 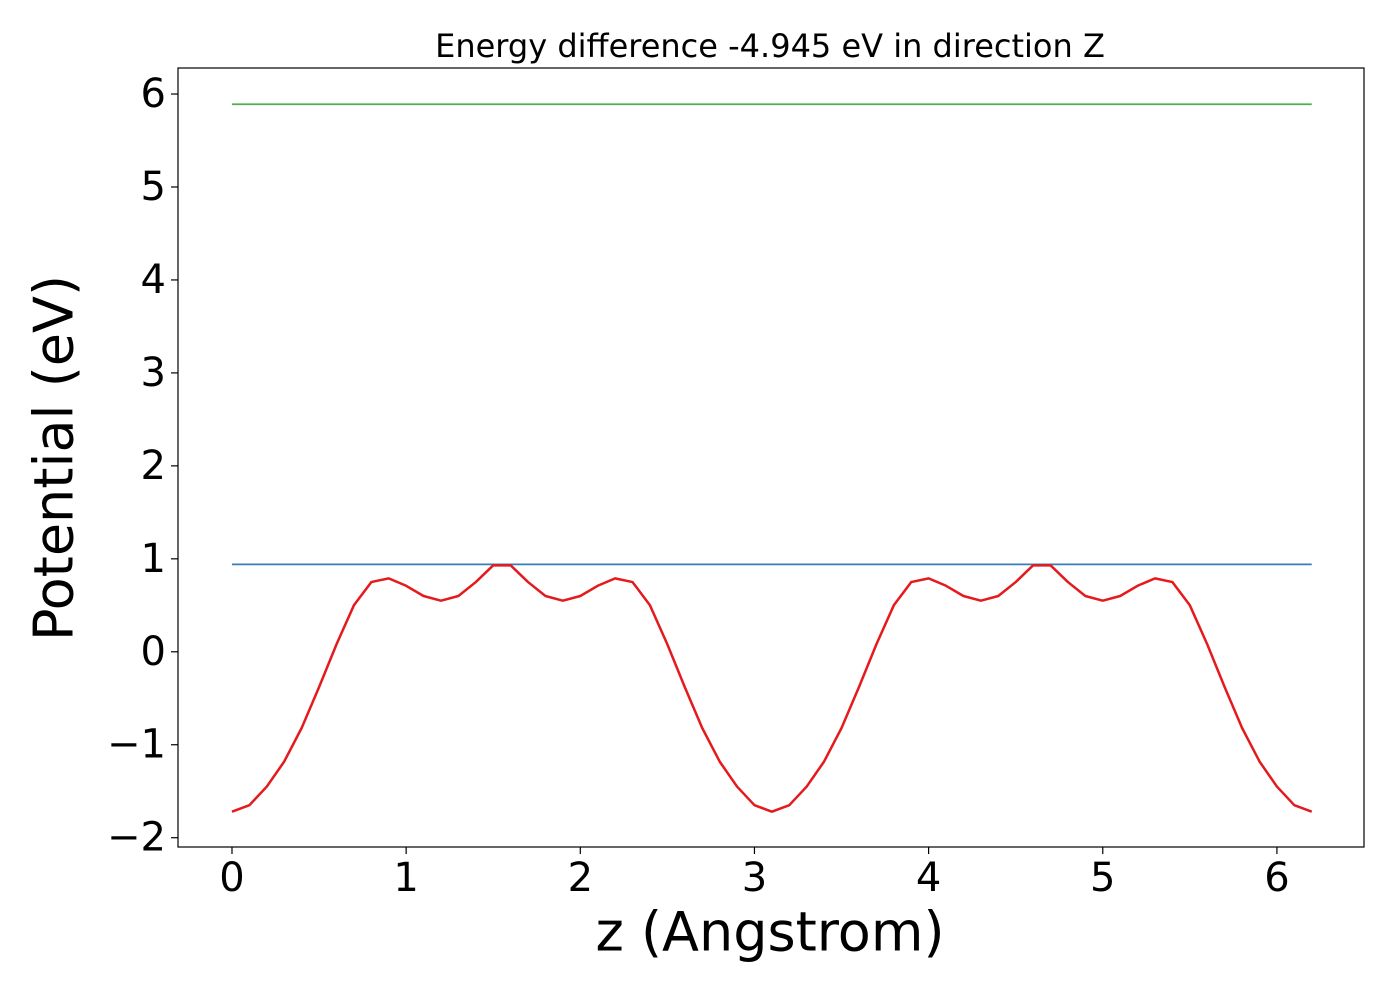 What do you see at coordinates (153, 652) in the screenshot?
I see `y-tick-label: 0` at bounding box center [153, 652].